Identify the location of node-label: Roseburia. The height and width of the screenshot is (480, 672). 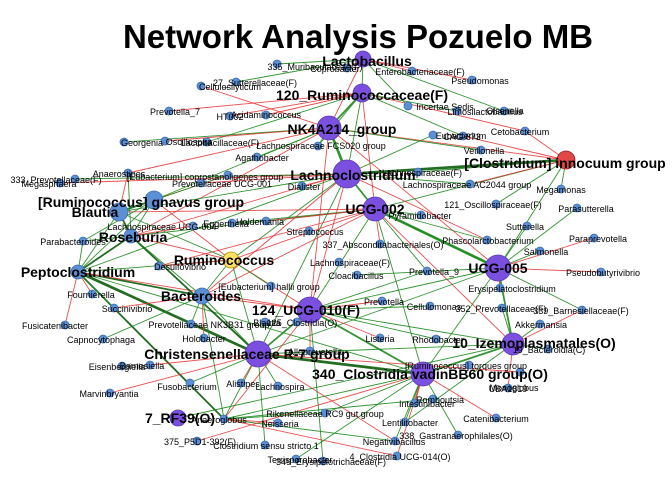
(133, 237).